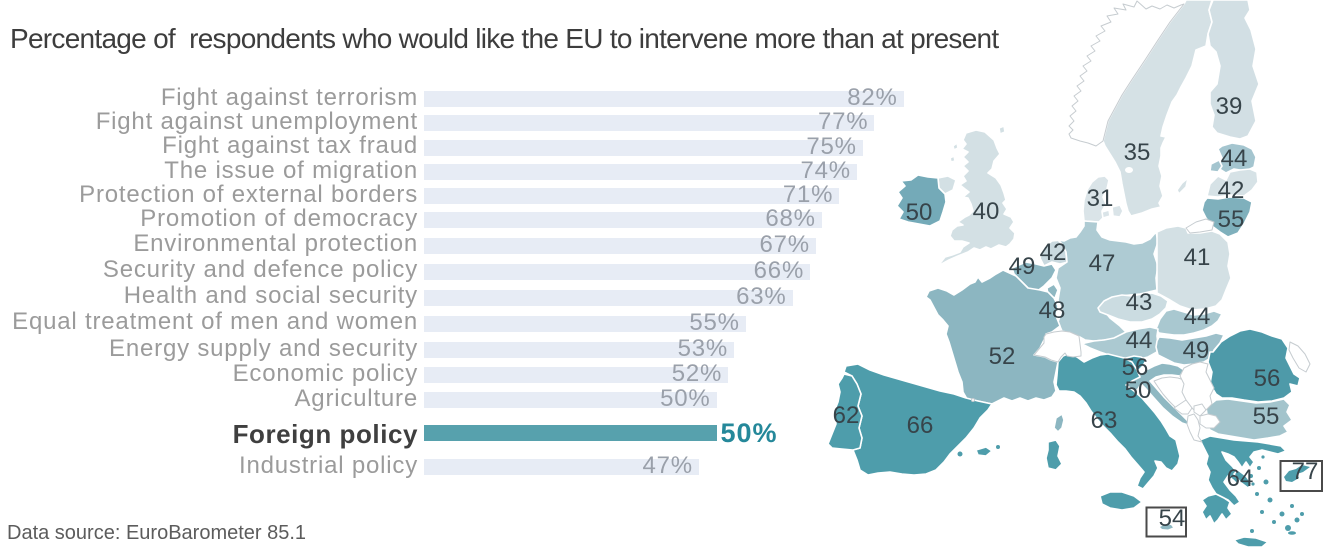 This screenshot has height=555, width=1343. I want to click on svg-text: 40, so click(986, 211).